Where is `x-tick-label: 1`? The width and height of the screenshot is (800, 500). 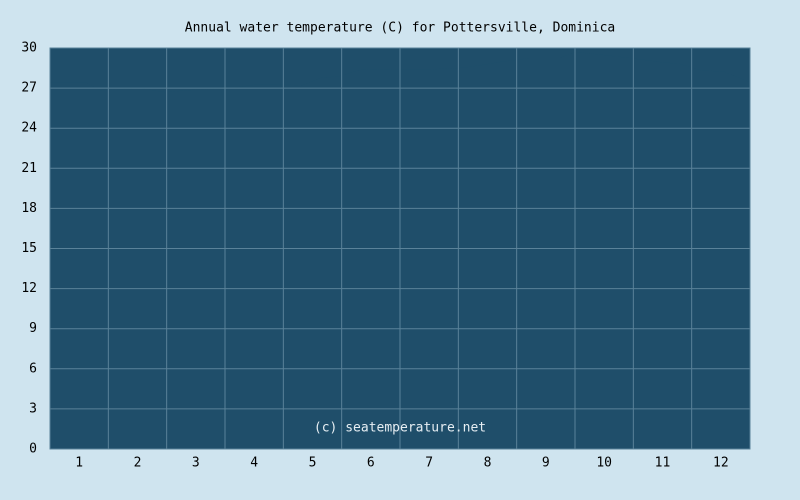
x-tick-label: 1 is located at coordinates (79, 463).